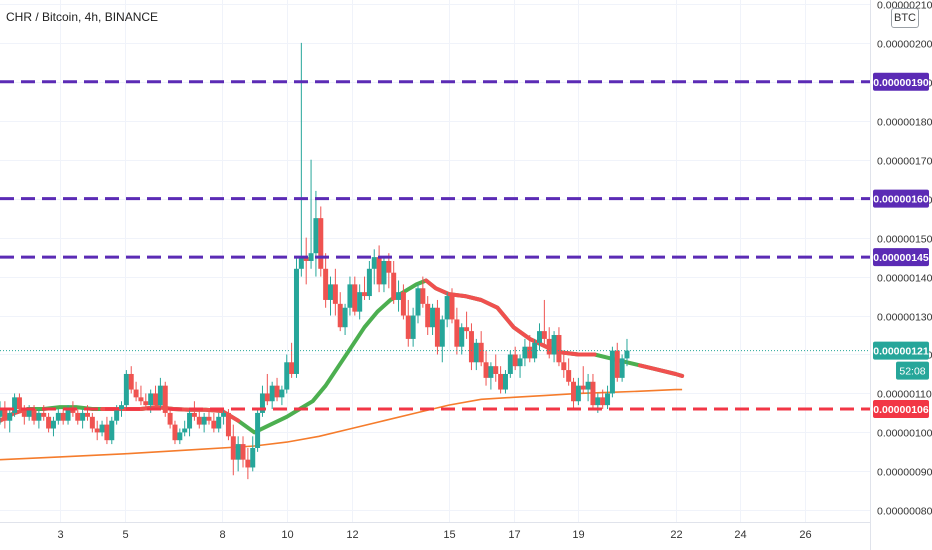 Image resolution: width=932 pixels, height=550 pixels. Describe the element at coordinates (60, 535) in the screenshot. I see `x-tick-label: 3` at that location.